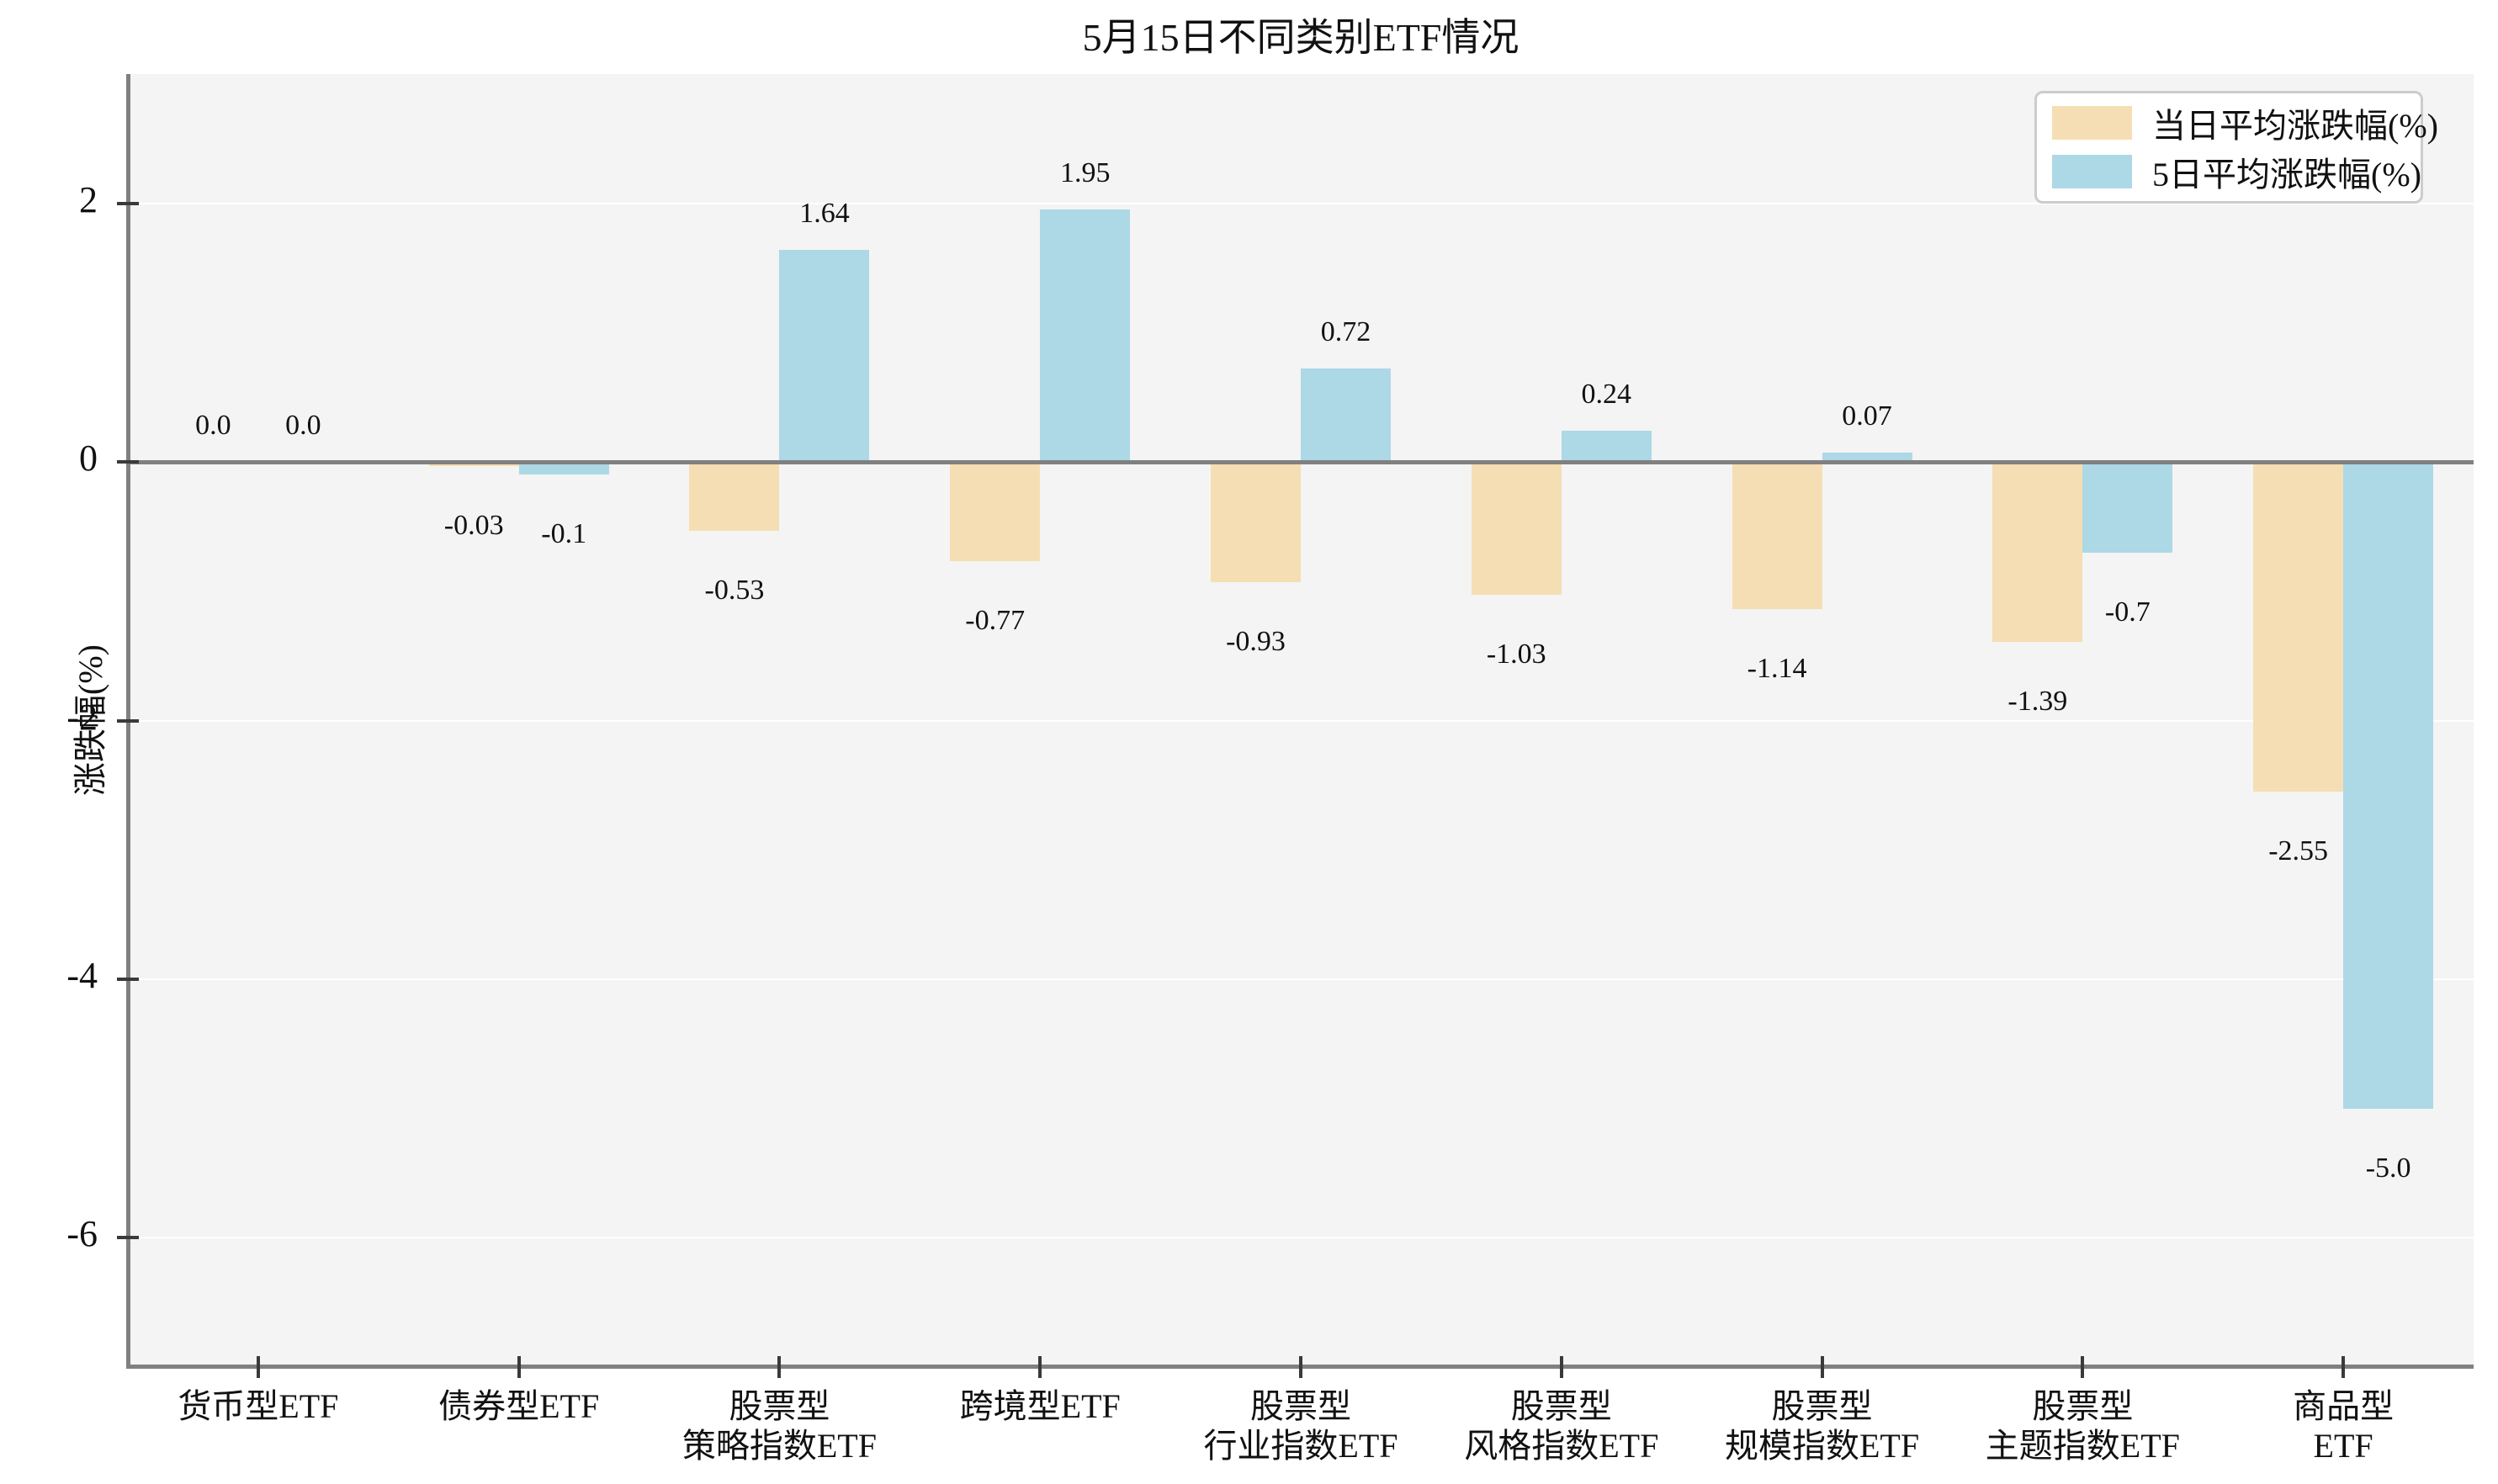 The width and height of the screenshot is (2498, 1484). I want to click on x-tick-label-1: 债券型ETF, so click(519, 1406).